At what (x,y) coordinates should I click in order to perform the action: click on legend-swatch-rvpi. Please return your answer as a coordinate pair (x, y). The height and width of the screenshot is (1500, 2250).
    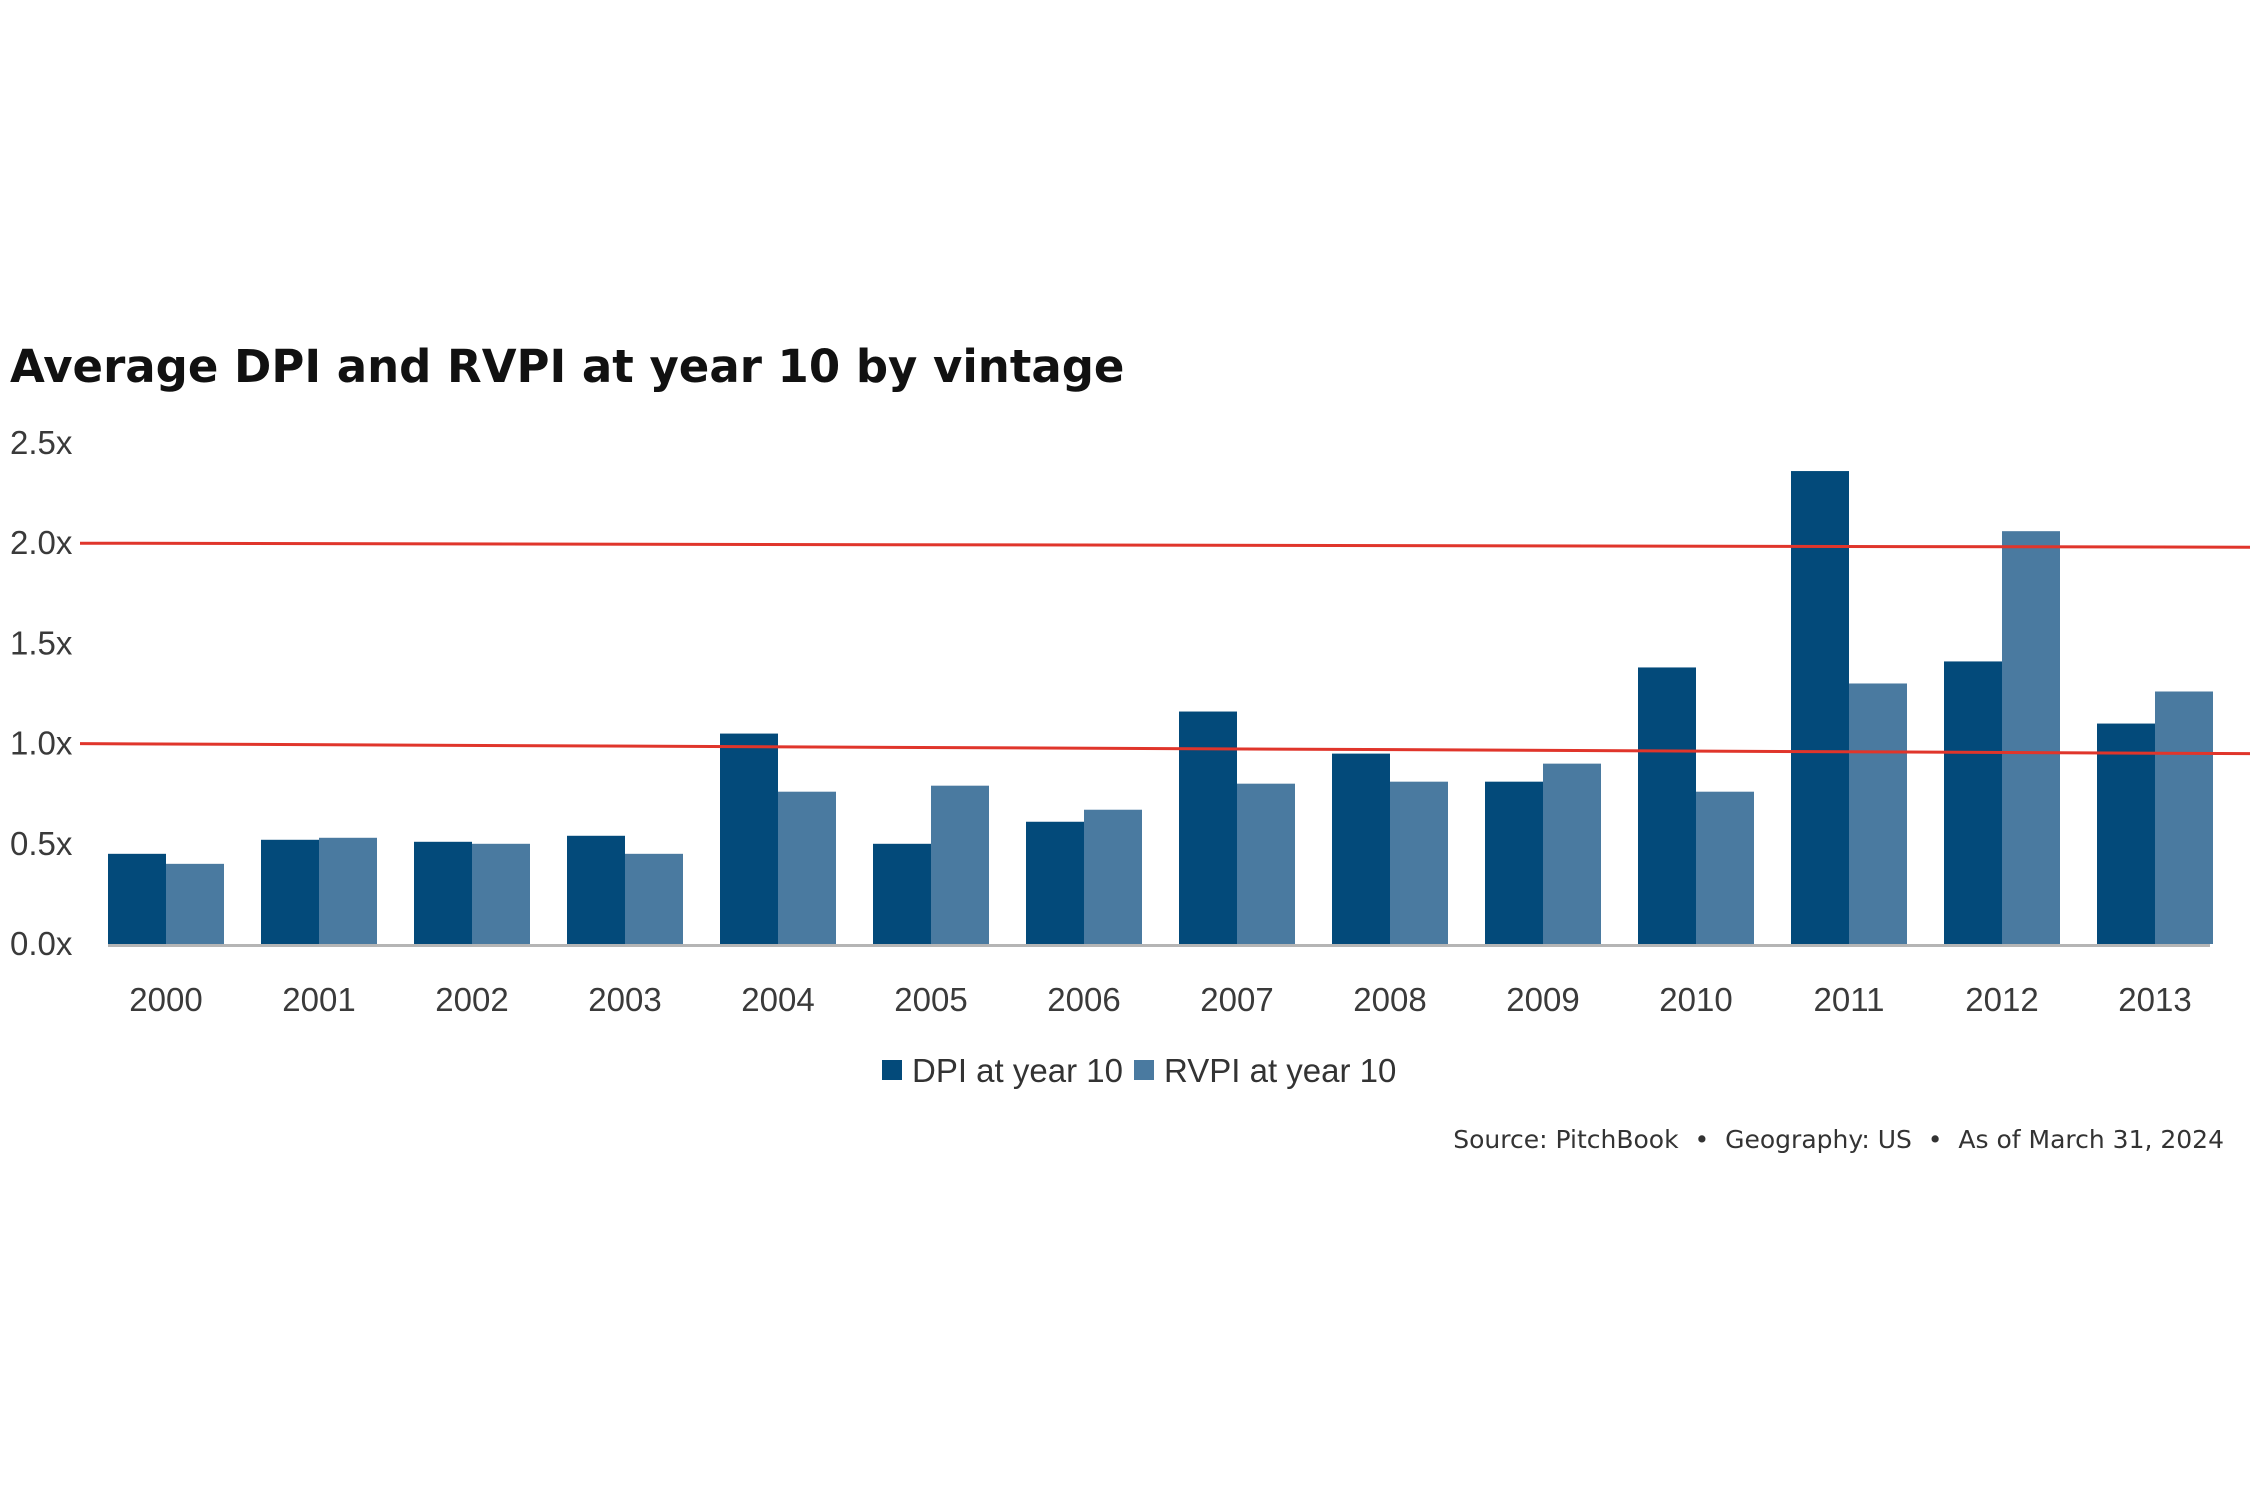
    Looking at the image, I should click on (1144, 1070).